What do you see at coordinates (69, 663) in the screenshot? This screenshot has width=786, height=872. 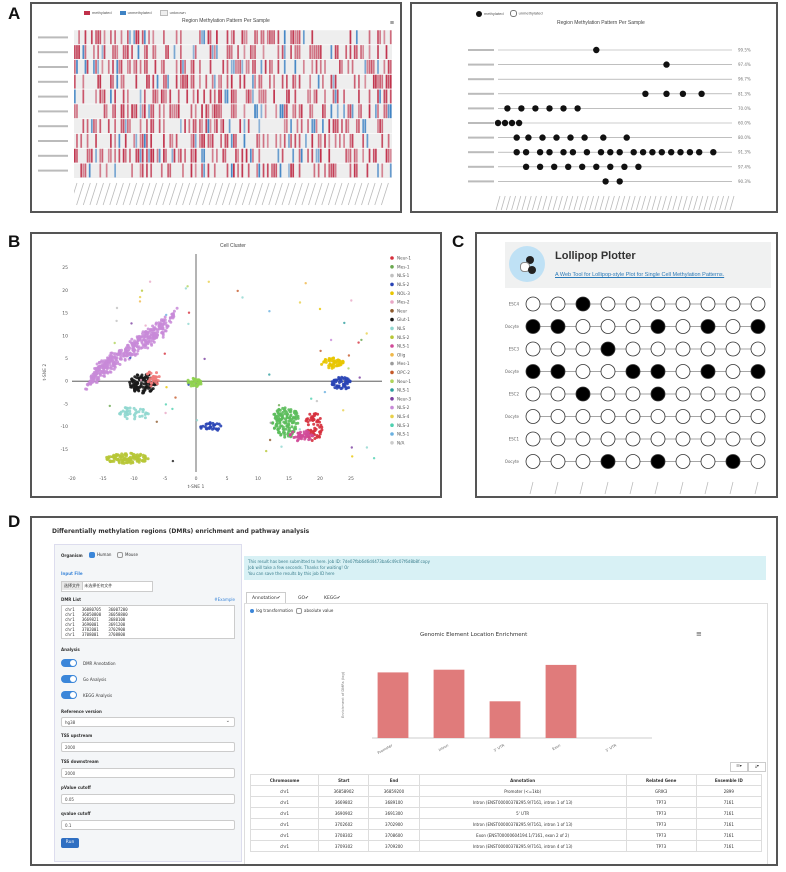 I see `dmr-annotation-toggle` at bounding box center [69, 663].